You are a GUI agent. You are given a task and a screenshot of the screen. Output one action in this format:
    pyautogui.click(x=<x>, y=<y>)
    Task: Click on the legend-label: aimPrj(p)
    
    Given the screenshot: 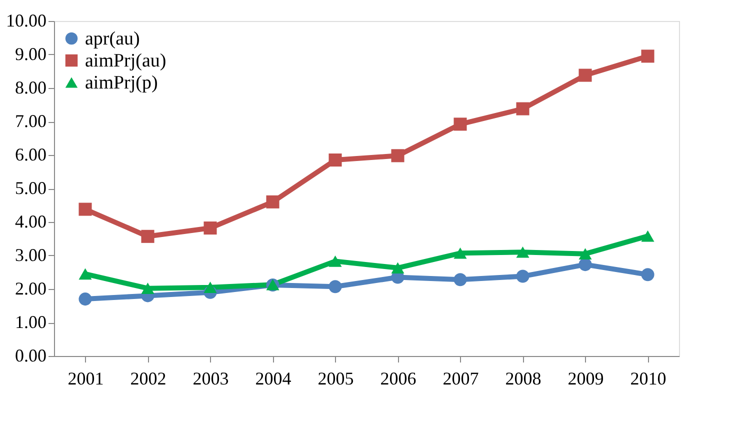 What is the action you would take?
    pyautogui.click(x=121, y=83)
    